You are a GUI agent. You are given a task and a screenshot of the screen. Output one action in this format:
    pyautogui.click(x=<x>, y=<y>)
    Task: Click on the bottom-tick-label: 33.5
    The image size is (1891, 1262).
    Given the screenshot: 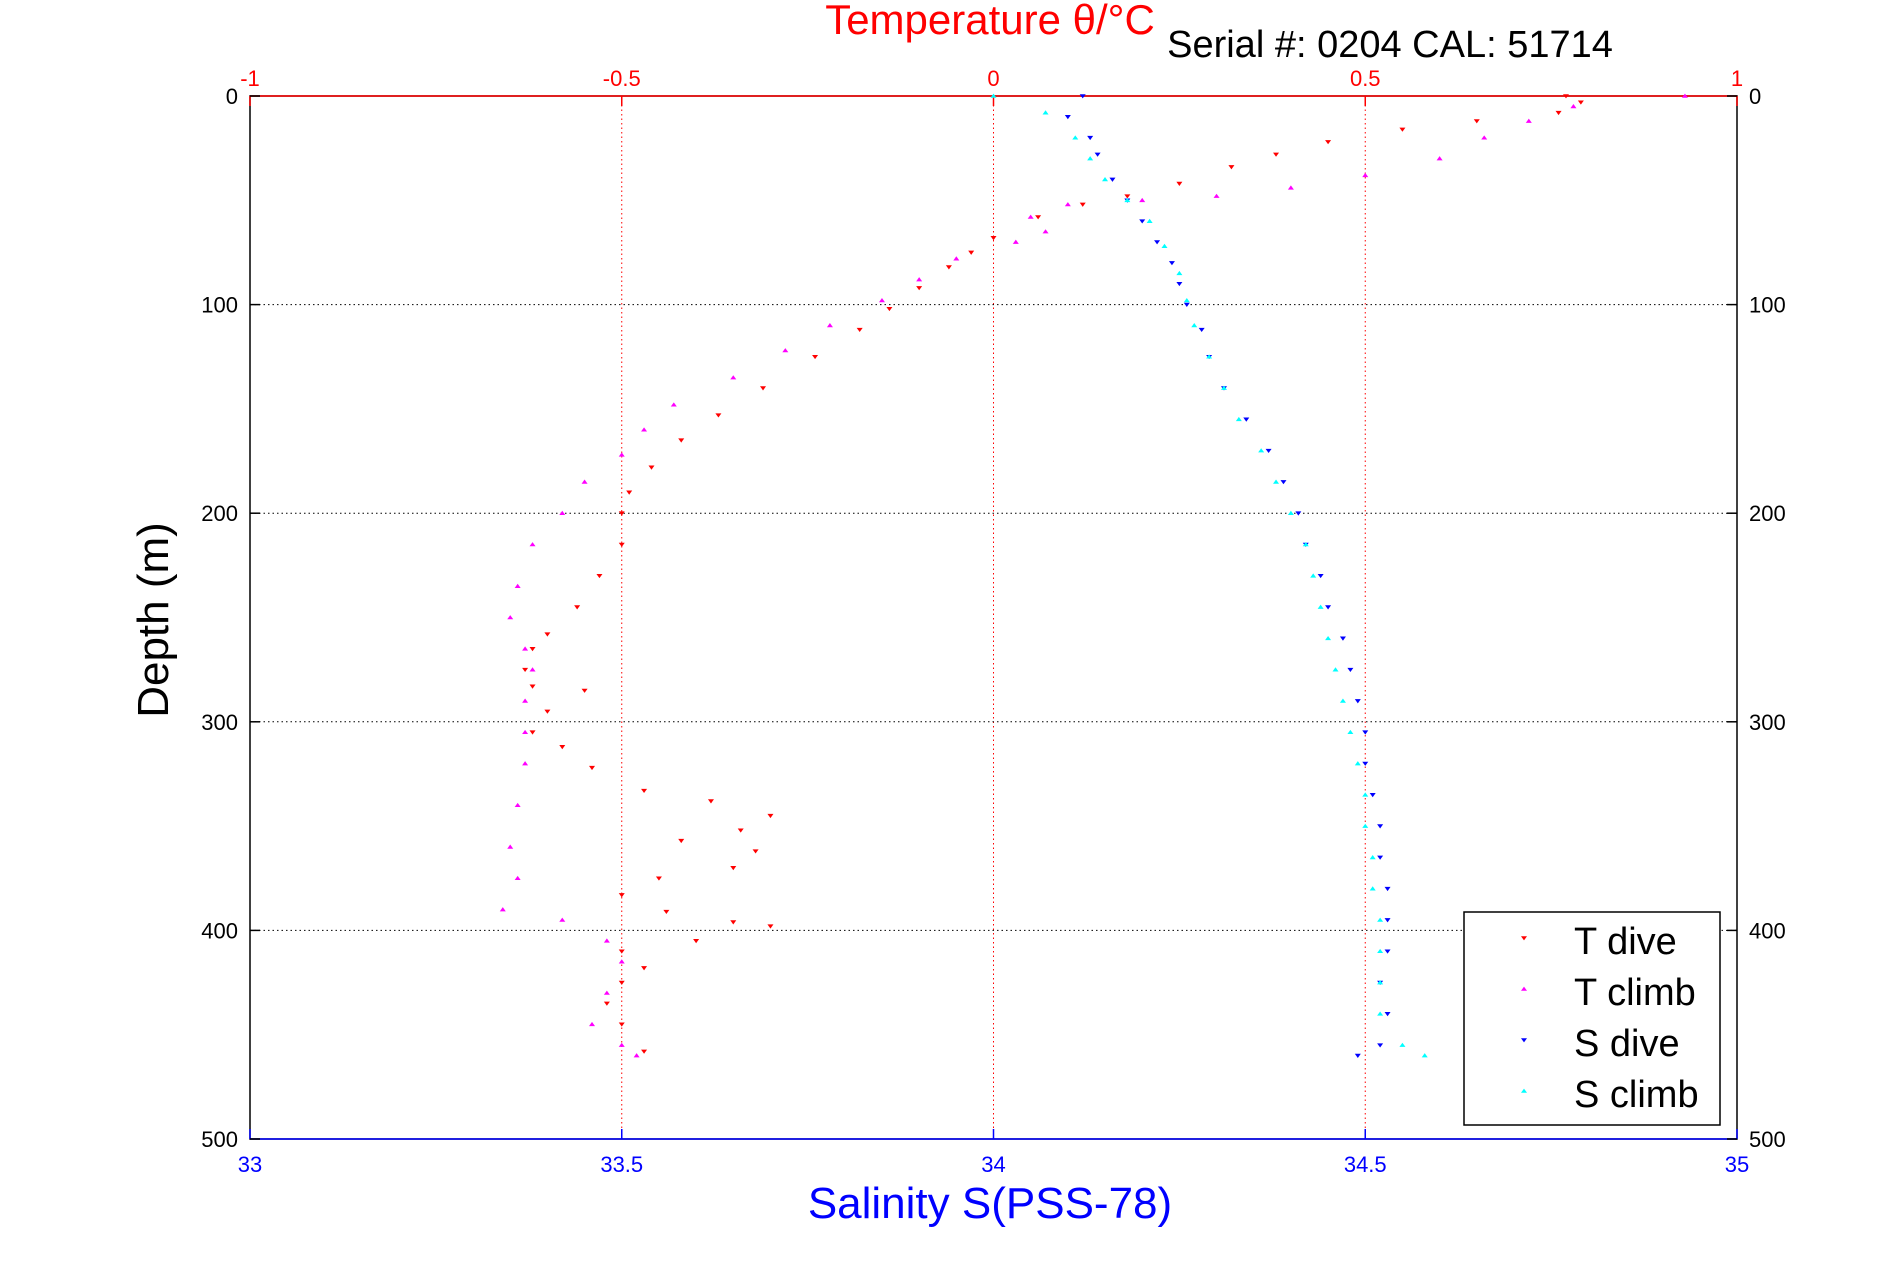 What is the action you would take?
    pyautogui.click(x=621, y=1164)
    